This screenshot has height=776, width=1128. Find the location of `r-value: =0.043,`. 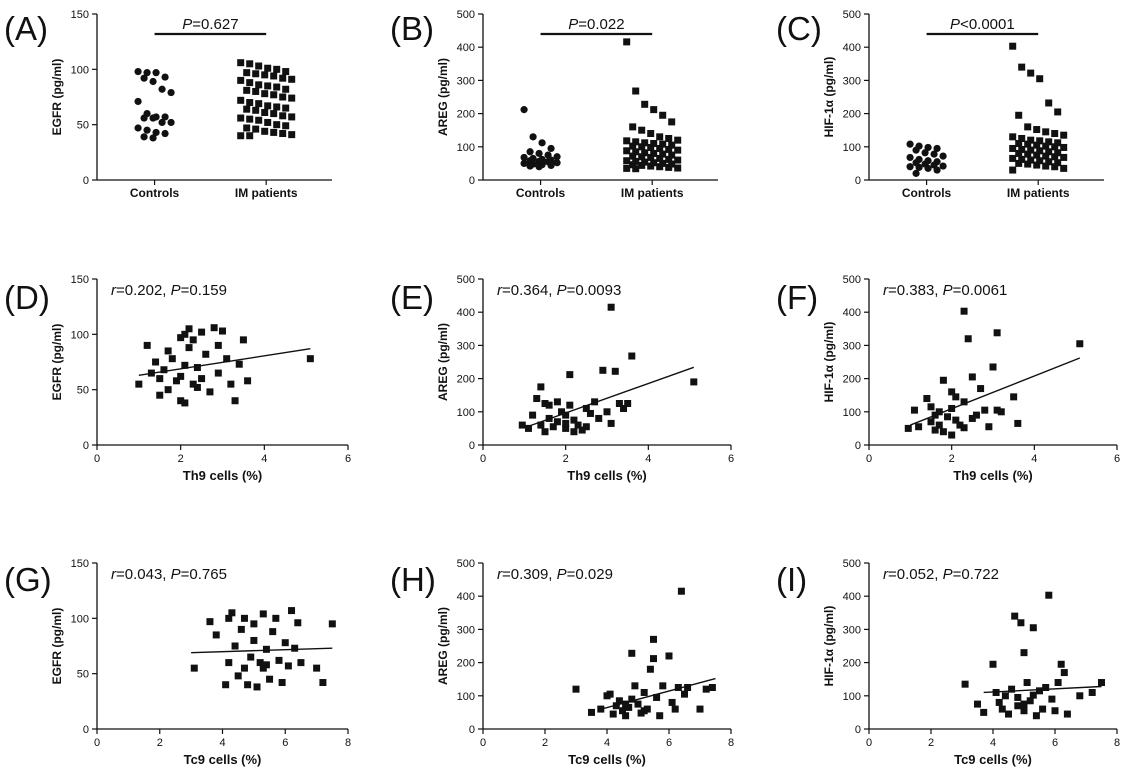

r-value: =0.043, is located at coordinates (143, 574).